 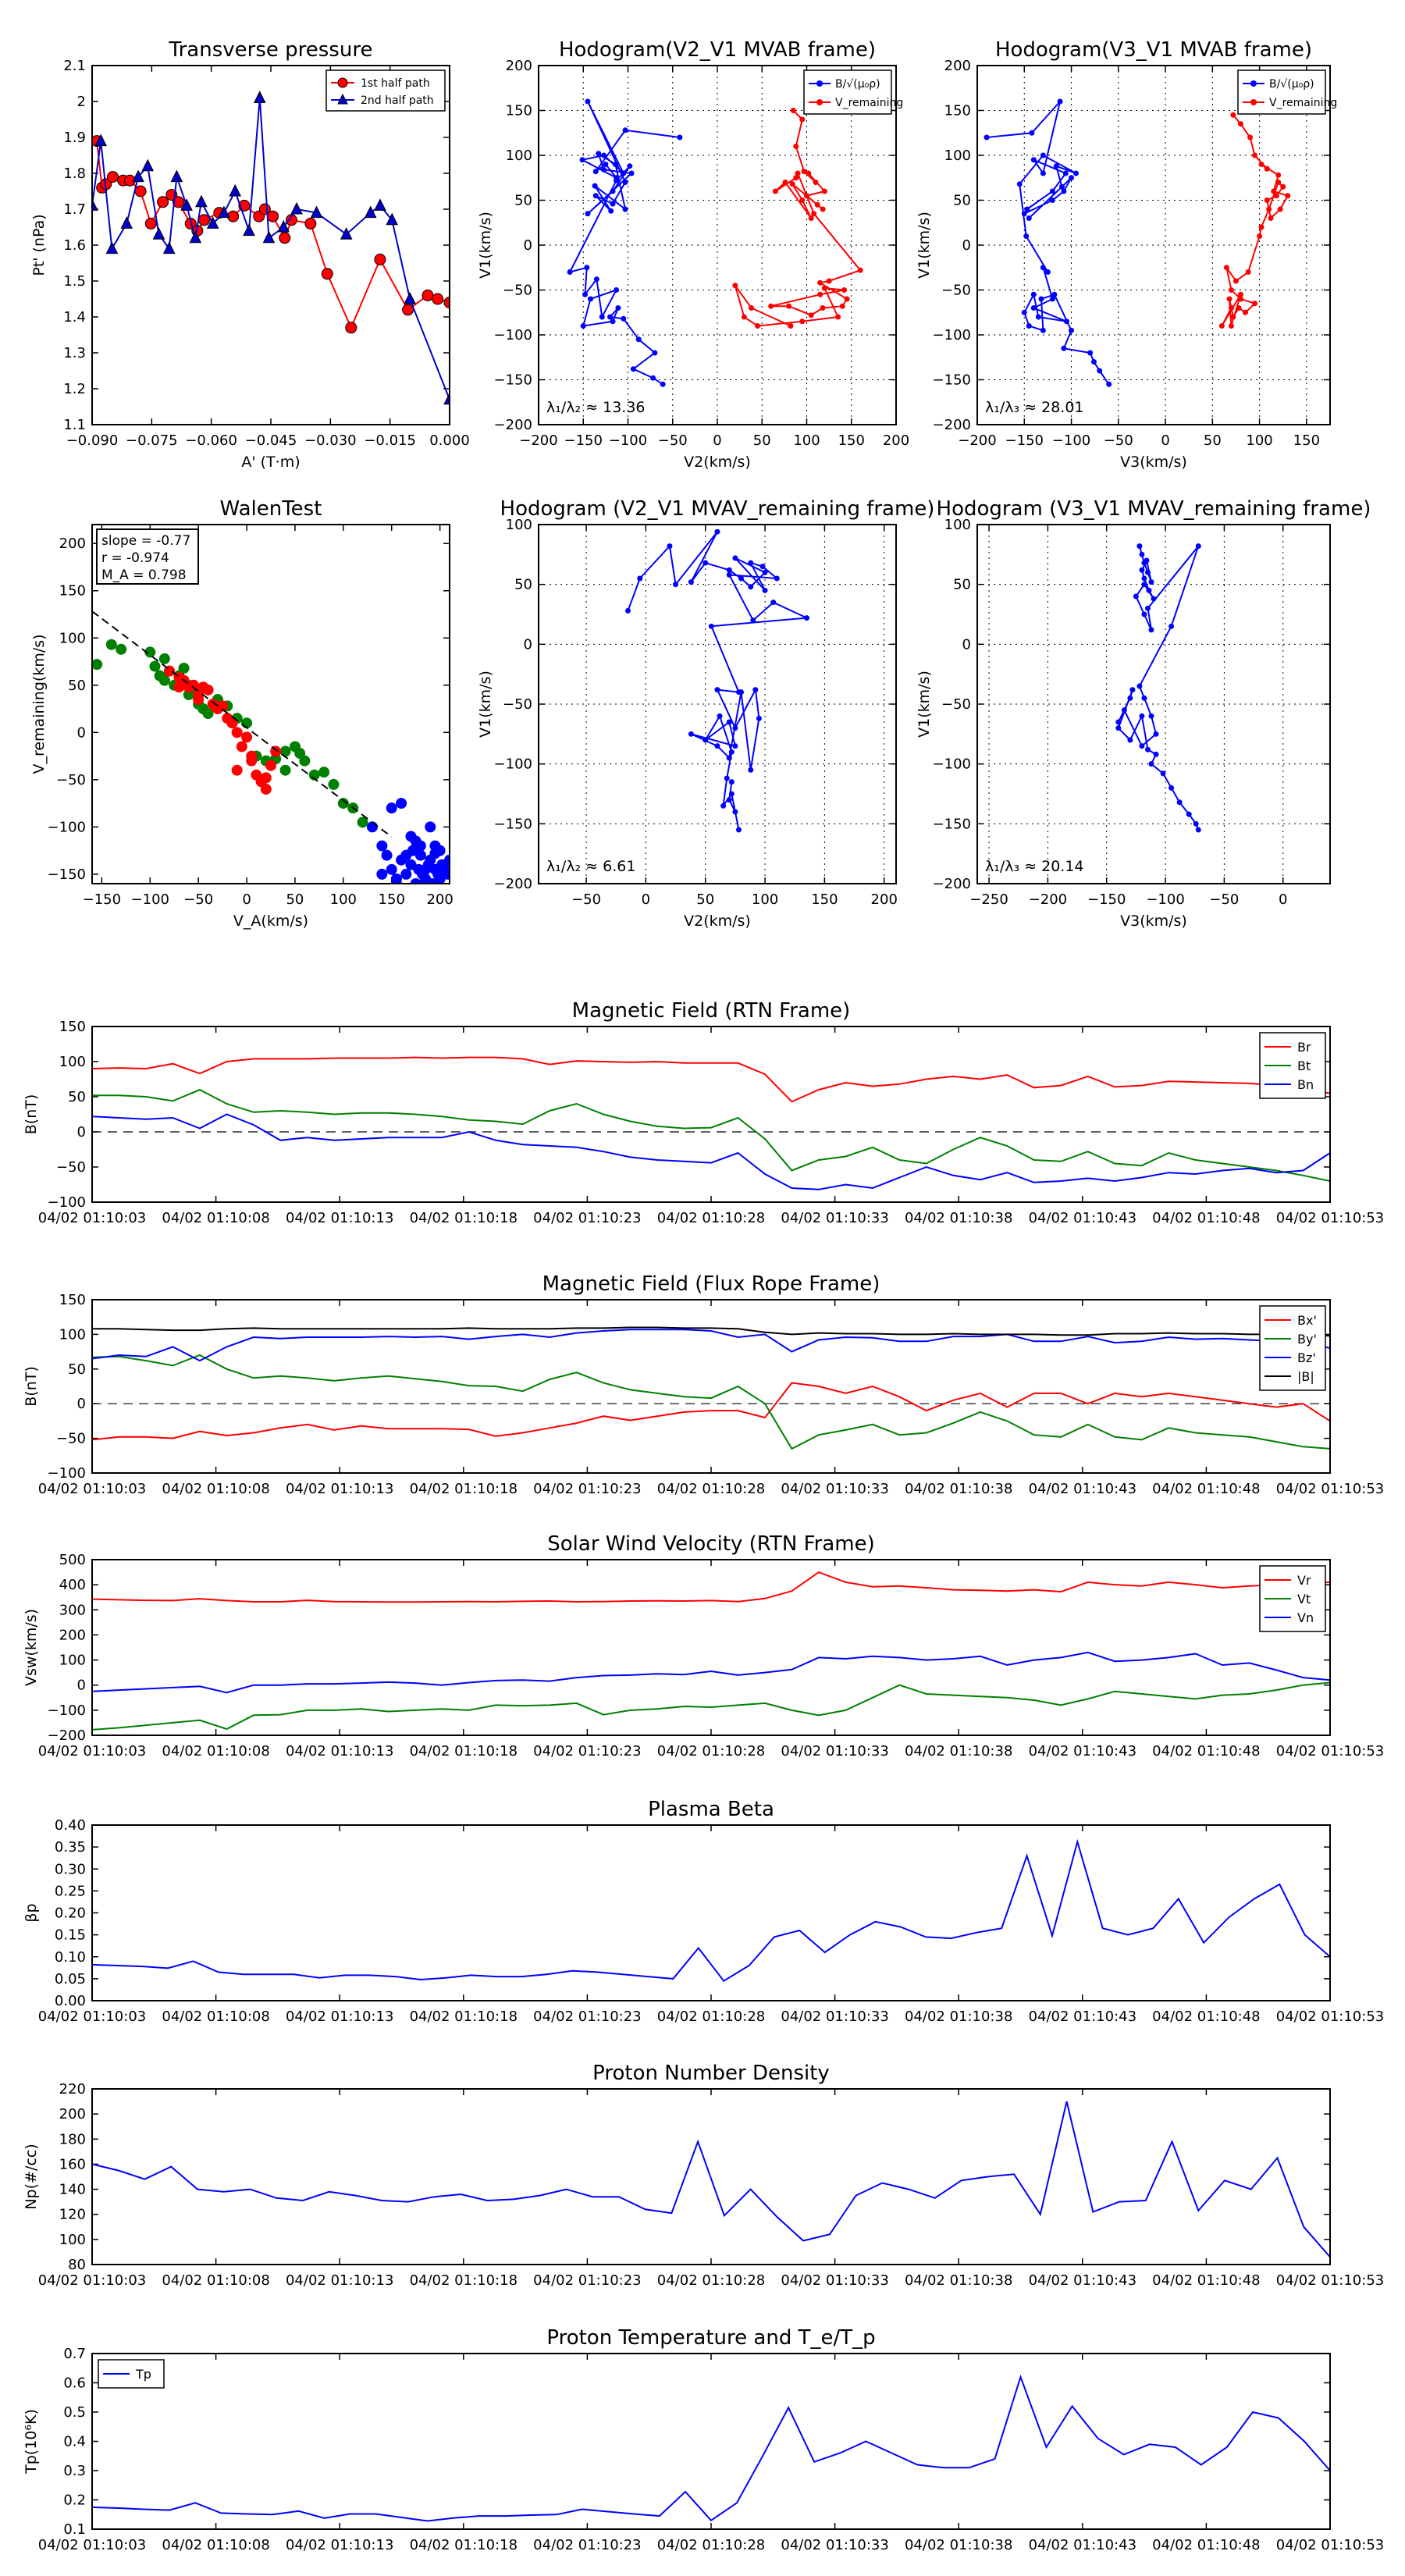 I want to click on ts_density-ytick-label: 160, so click(x=72, y=2164).